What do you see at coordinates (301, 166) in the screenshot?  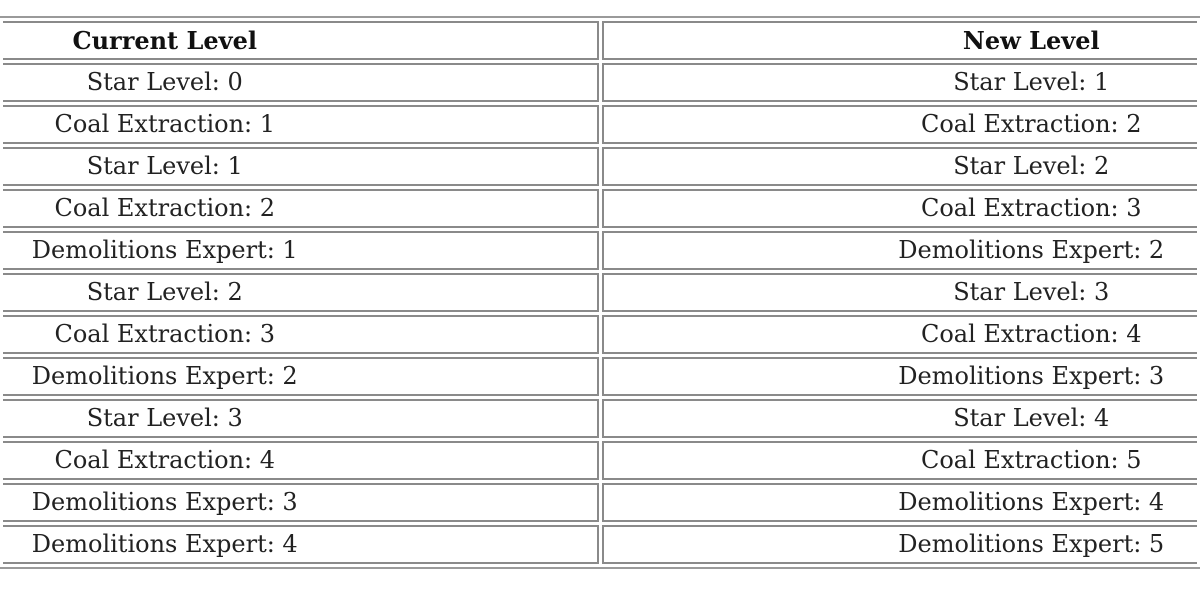 I see `current-level-cell: Star Level: 1` at bounding box center [301, 166].